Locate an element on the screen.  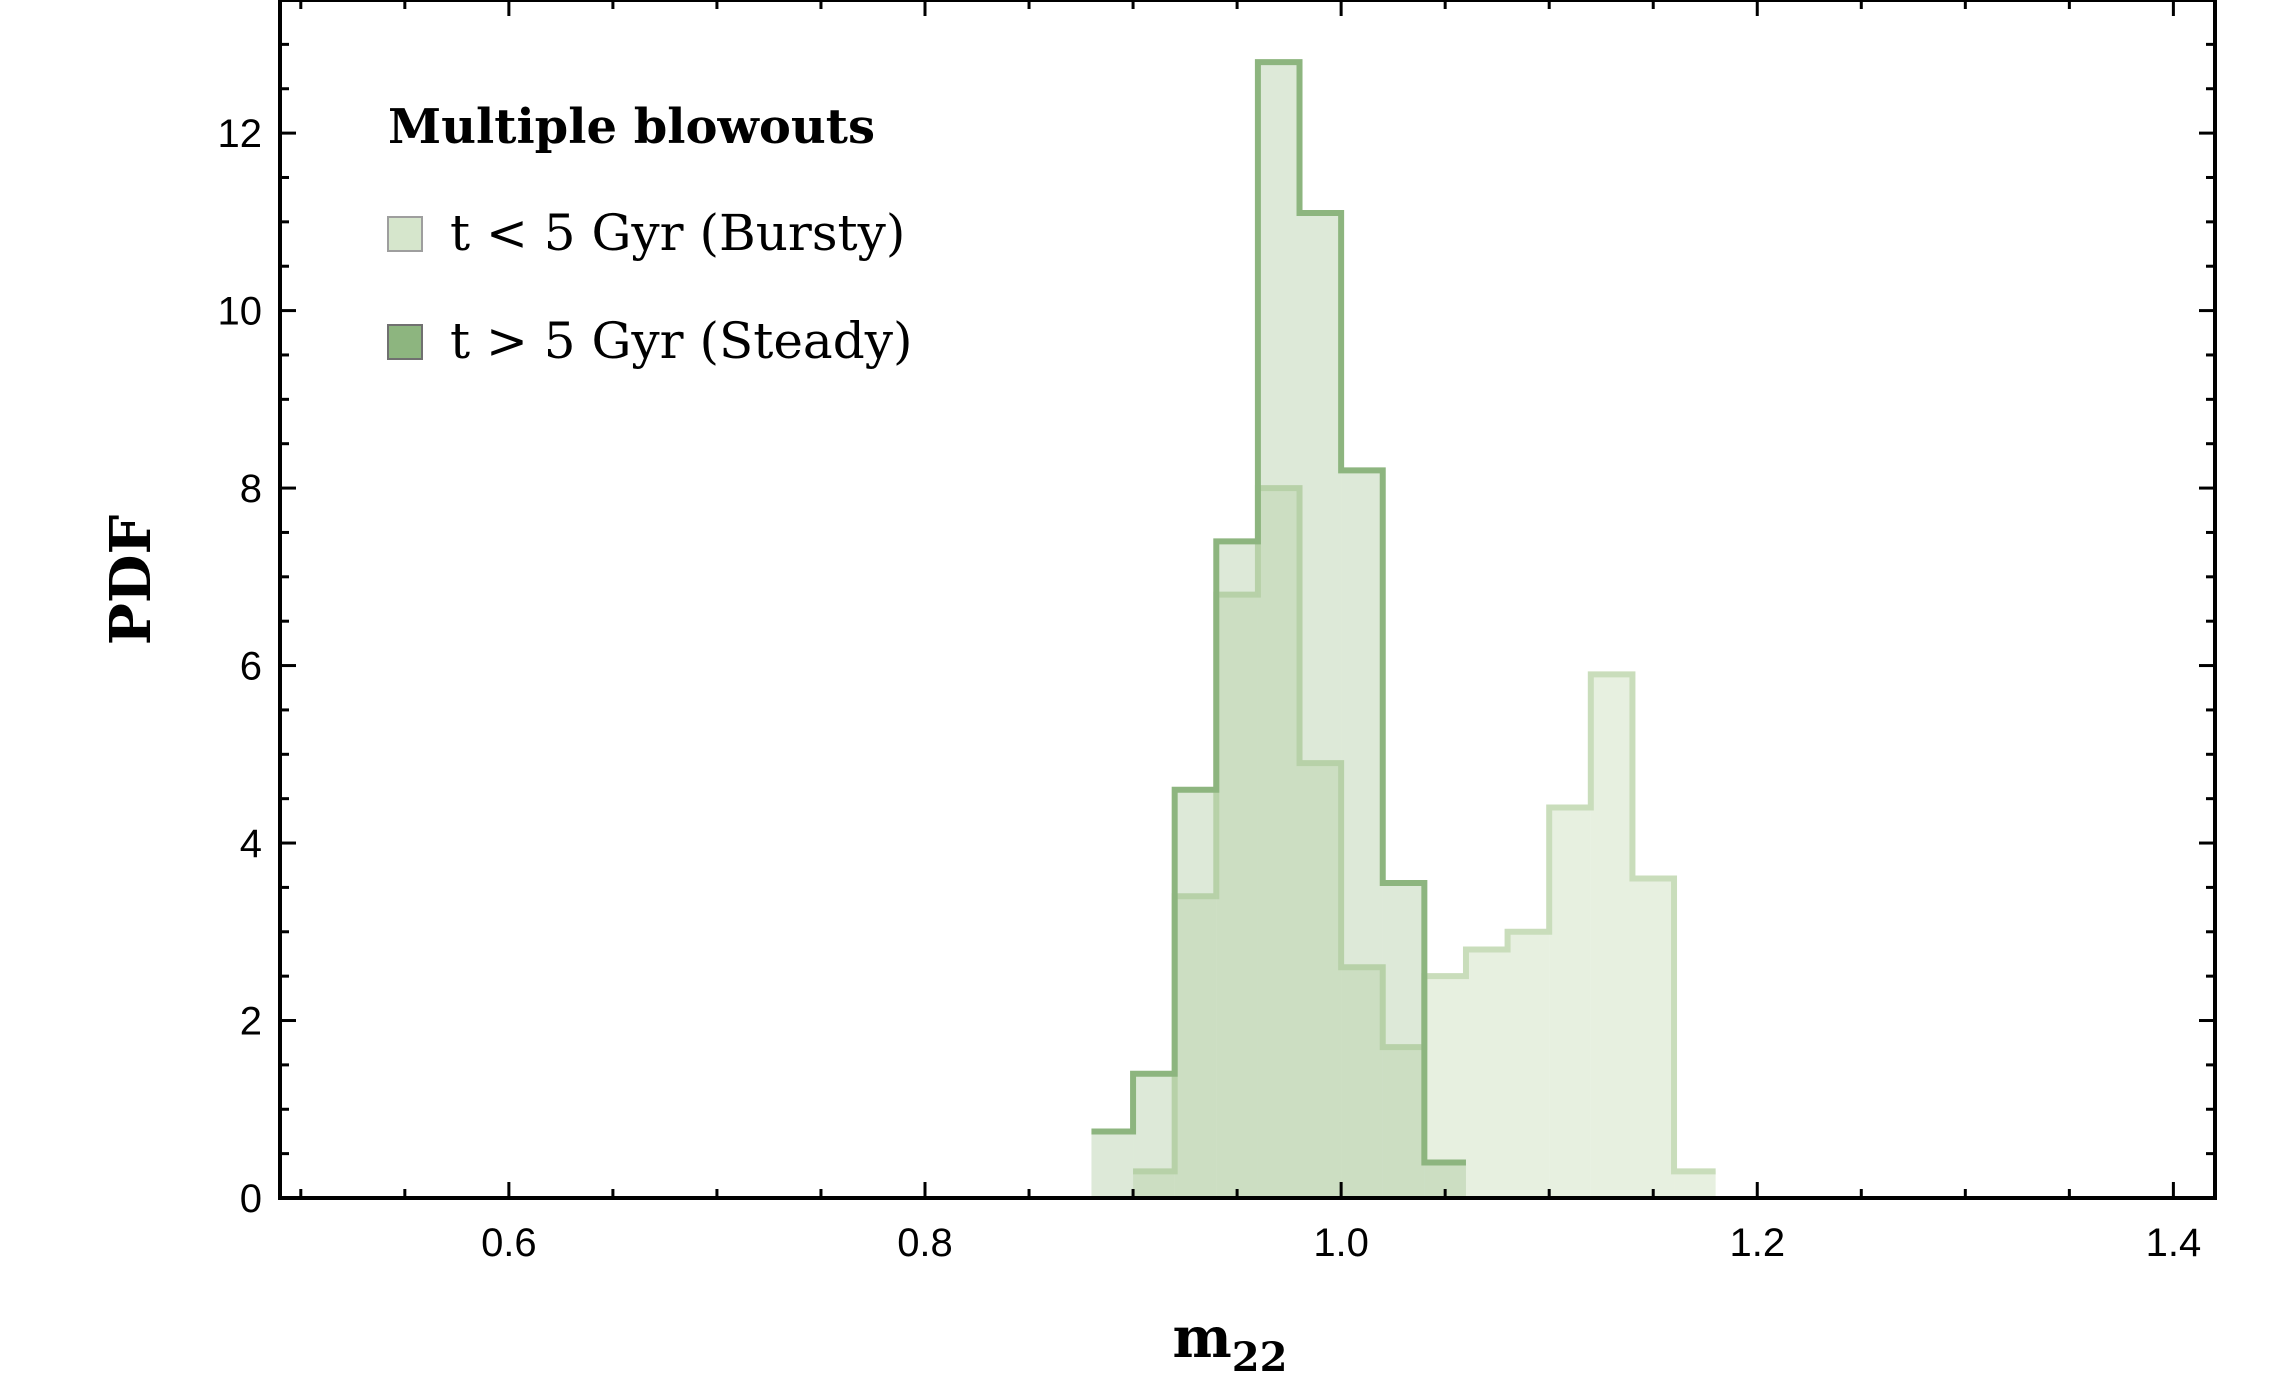
y-tick-label: 2 is located at coordinates (251, 1022).